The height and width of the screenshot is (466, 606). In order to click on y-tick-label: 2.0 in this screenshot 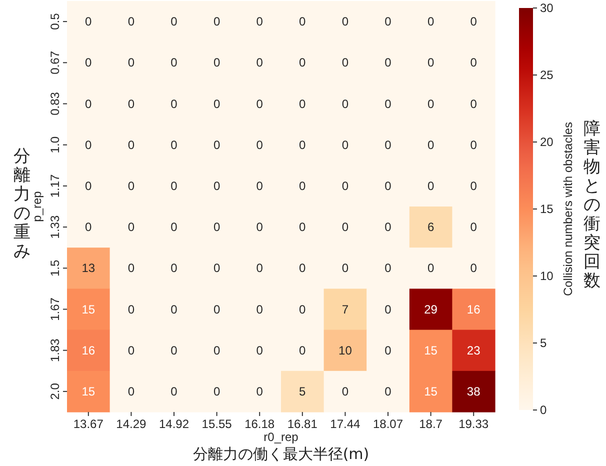, I will do `click(55, 391)`.